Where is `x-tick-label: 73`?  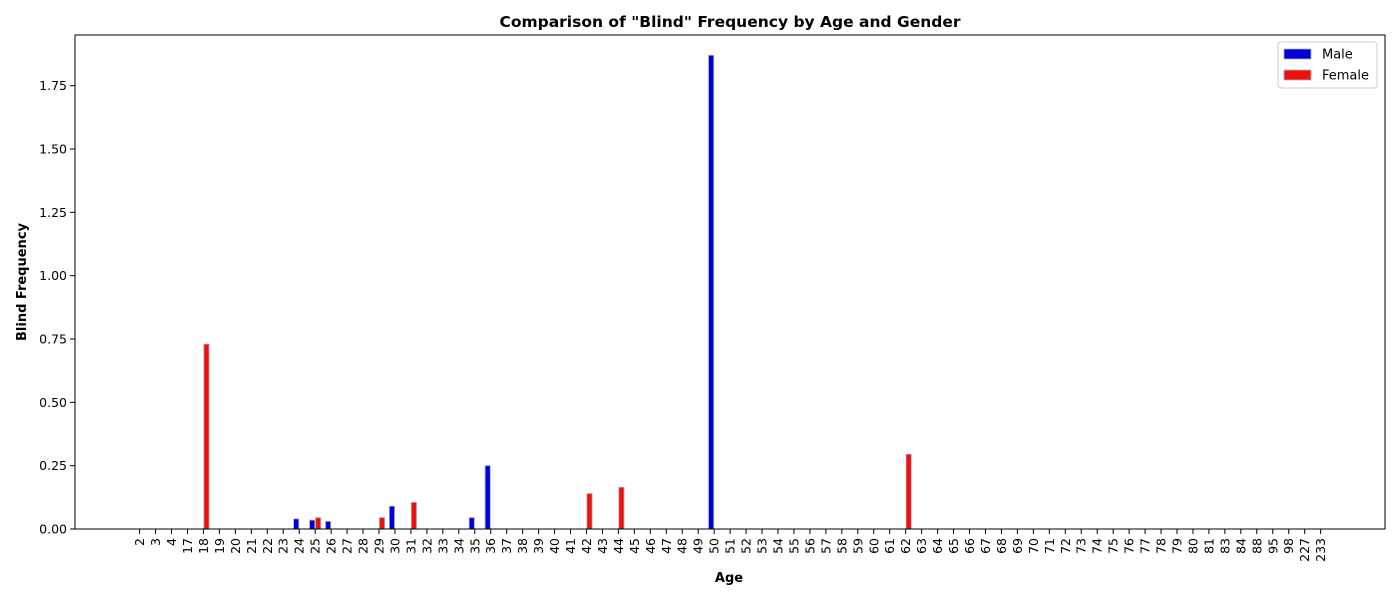 x-tick-label: 73 is located at coordinates (1081, 546).